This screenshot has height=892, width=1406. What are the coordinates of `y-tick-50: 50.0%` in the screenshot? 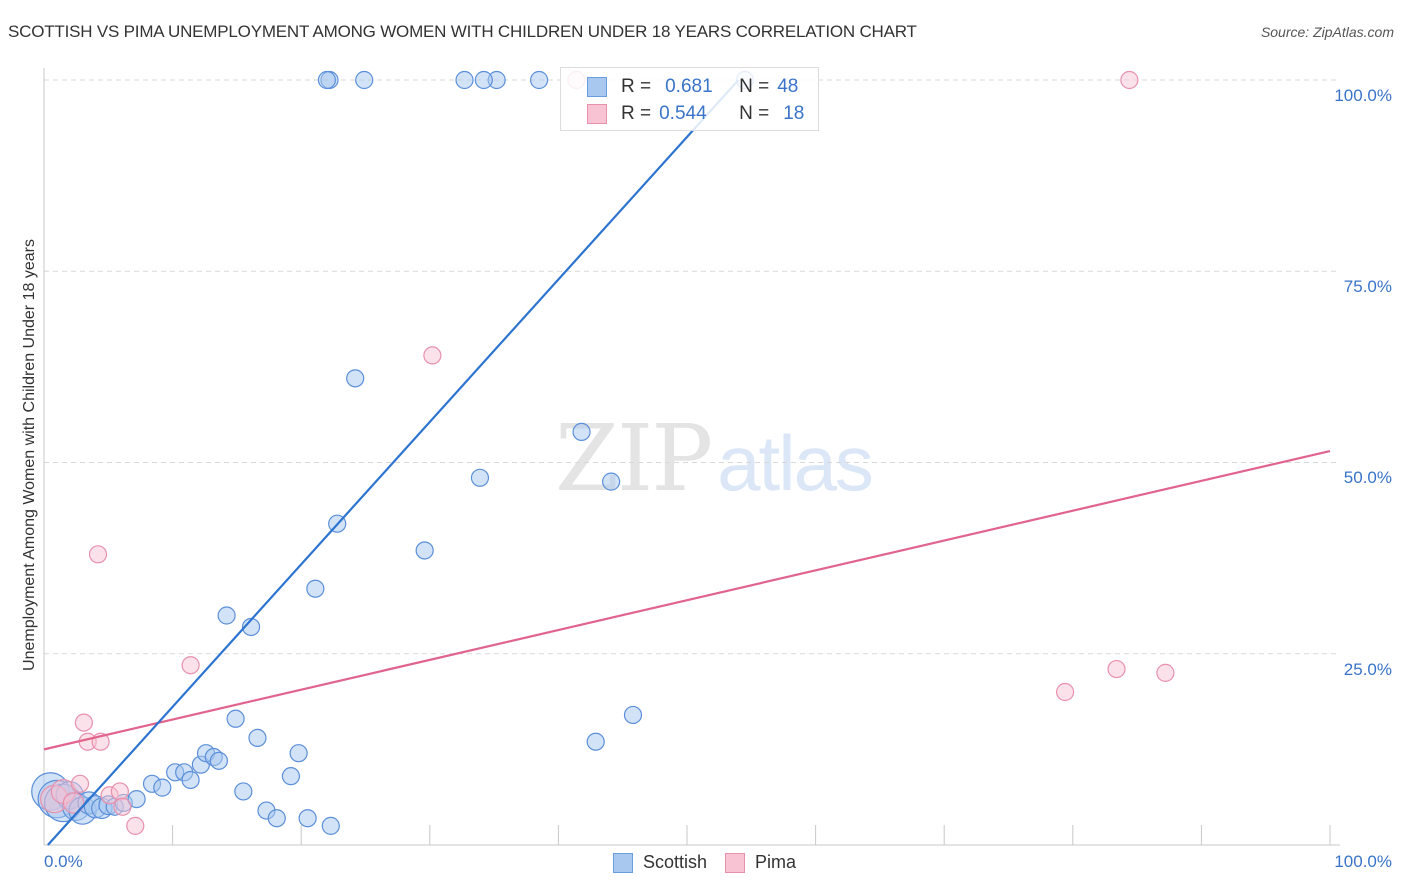 It's located at (1367, 477).